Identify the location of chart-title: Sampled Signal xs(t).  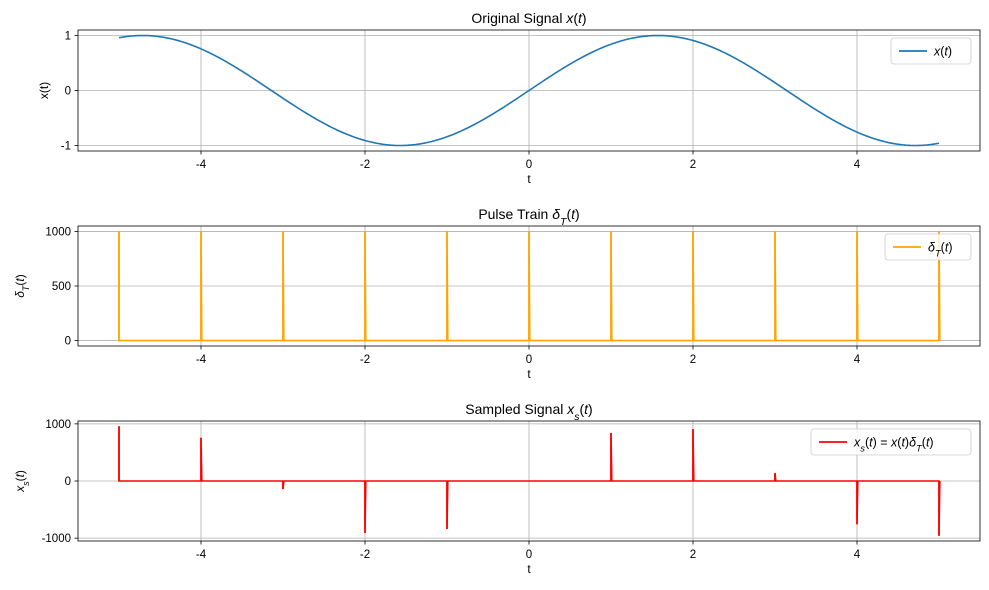
(528, 412).